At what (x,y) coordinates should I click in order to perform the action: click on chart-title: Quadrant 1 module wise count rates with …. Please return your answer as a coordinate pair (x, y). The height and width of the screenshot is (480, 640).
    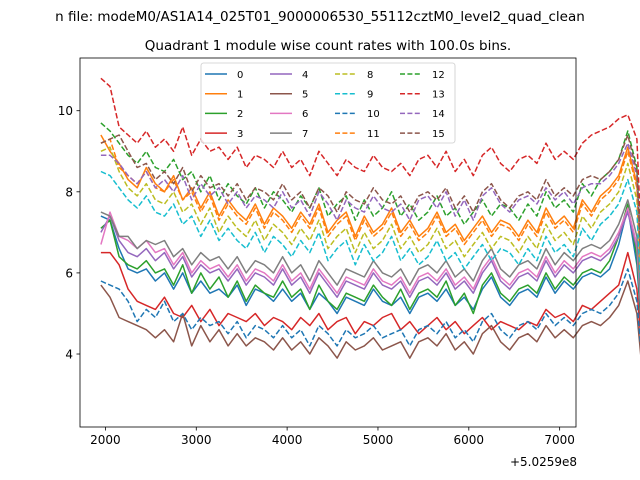
    Looking at the image, I should click on (328, 46).